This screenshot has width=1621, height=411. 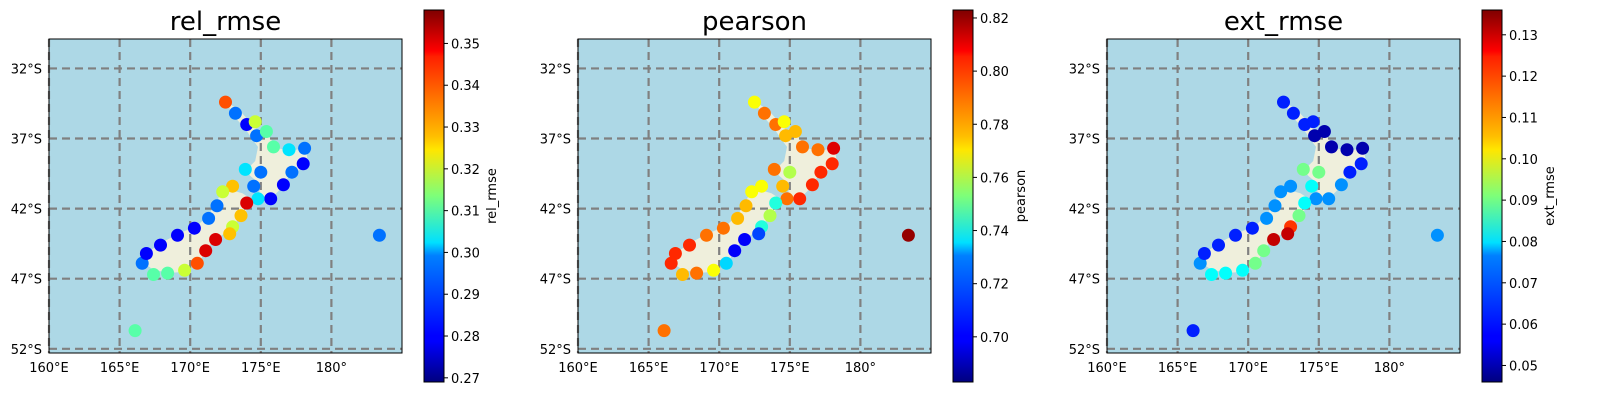 What do you see at coordinates (994, 125) in the screenshot?
I see `colorbar-tick-label: 0.78` at bounding box center [994, 125].